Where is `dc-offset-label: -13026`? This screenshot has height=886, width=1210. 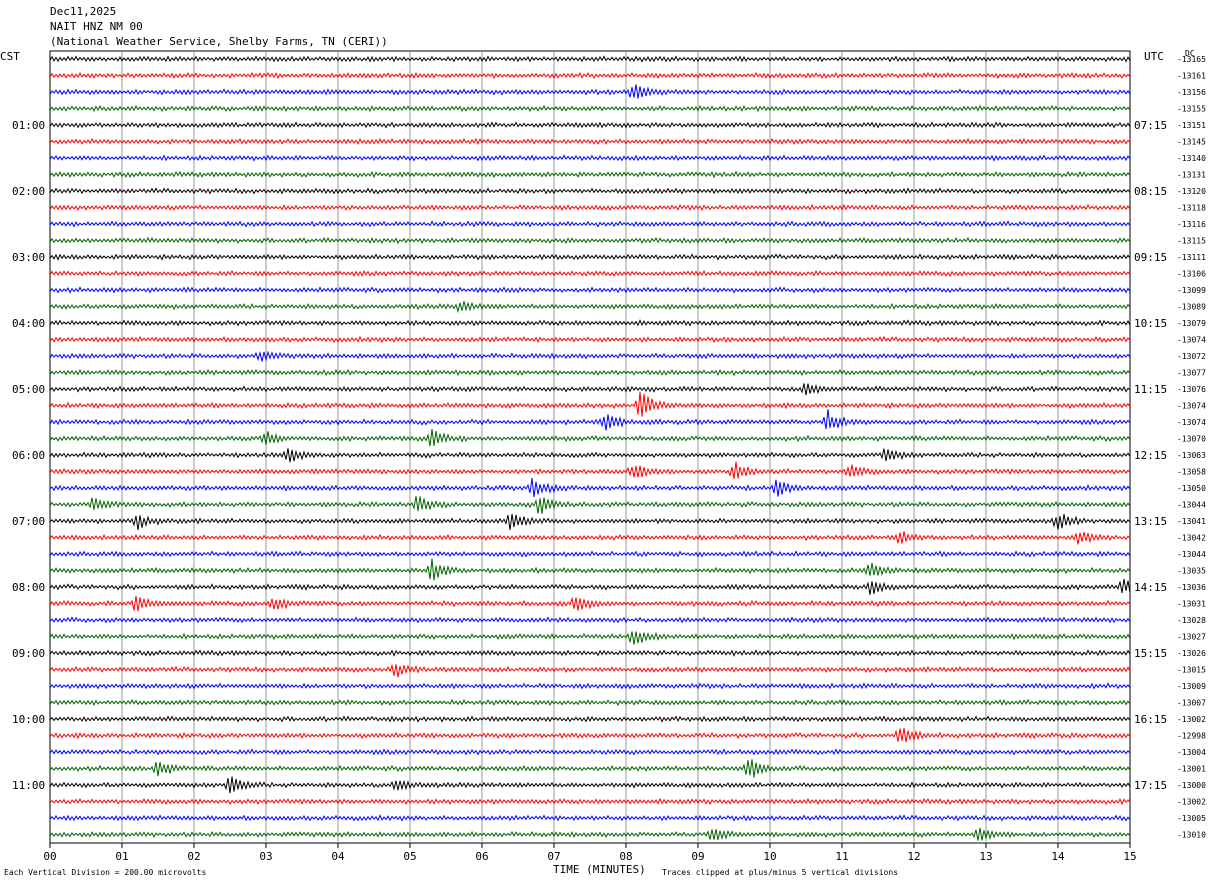 dc-offset-label: -13026 is located at coordinates (1191, 653).